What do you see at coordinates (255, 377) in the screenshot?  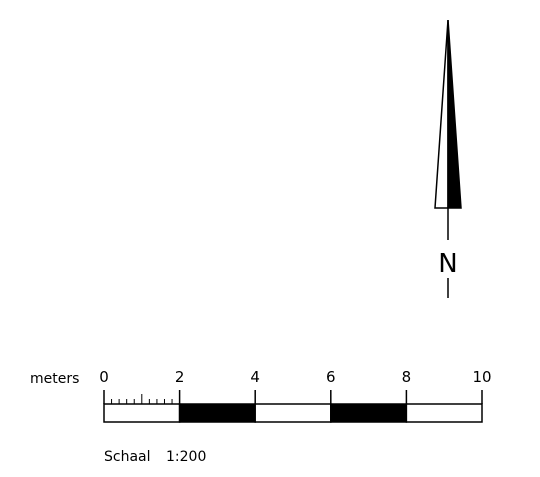 I see `scale-tick-label-2: 4` at bounding box center [255, 377].